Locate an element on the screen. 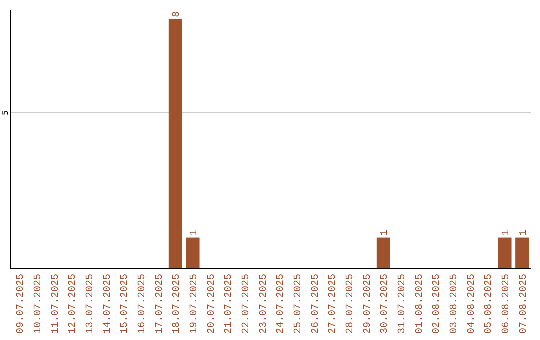 The width and height of the screenshot is (540, 340). x-tick-label: 09.07.2025 is located at coordinates (22, 304).